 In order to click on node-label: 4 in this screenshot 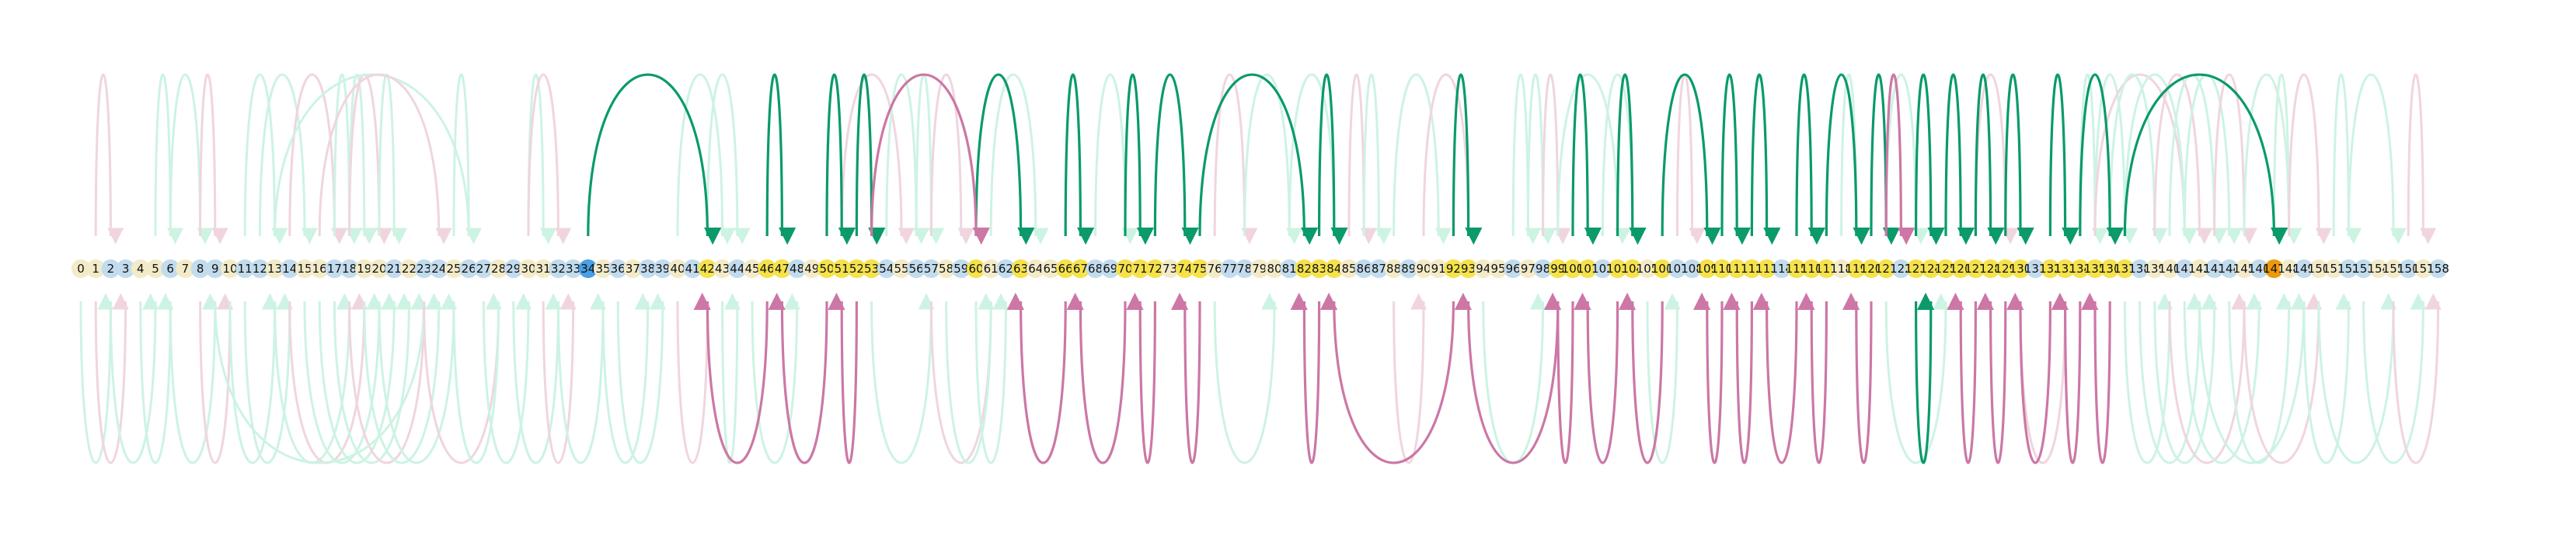, I will do `click(141, 269)`.